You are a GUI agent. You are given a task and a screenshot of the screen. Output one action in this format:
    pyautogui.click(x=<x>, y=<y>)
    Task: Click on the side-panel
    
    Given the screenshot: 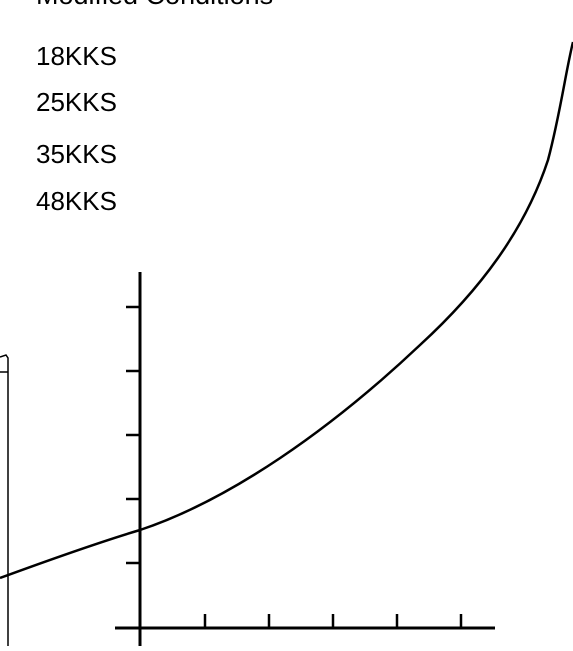 What is the action you would take?
    pyautogui.click(x=4, y=500)
    